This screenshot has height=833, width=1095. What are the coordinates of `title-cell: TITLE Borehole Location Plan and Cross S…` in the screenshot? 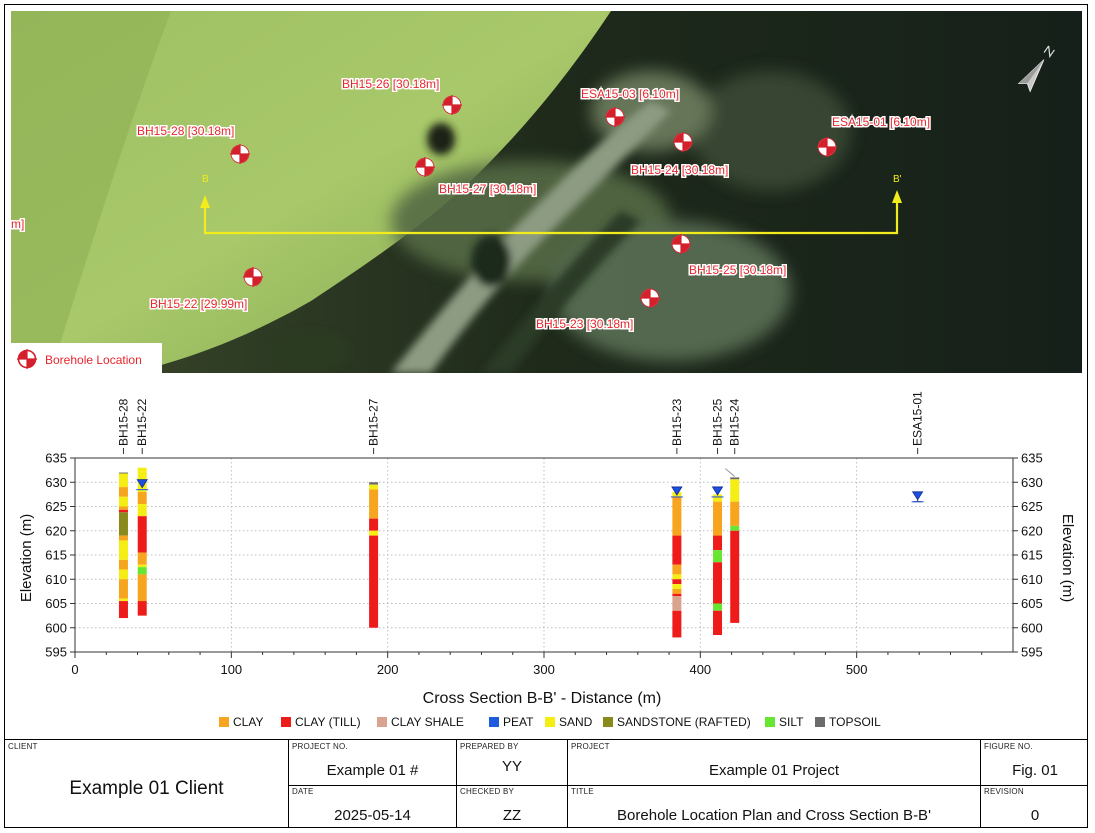 It's located at (773, 806).